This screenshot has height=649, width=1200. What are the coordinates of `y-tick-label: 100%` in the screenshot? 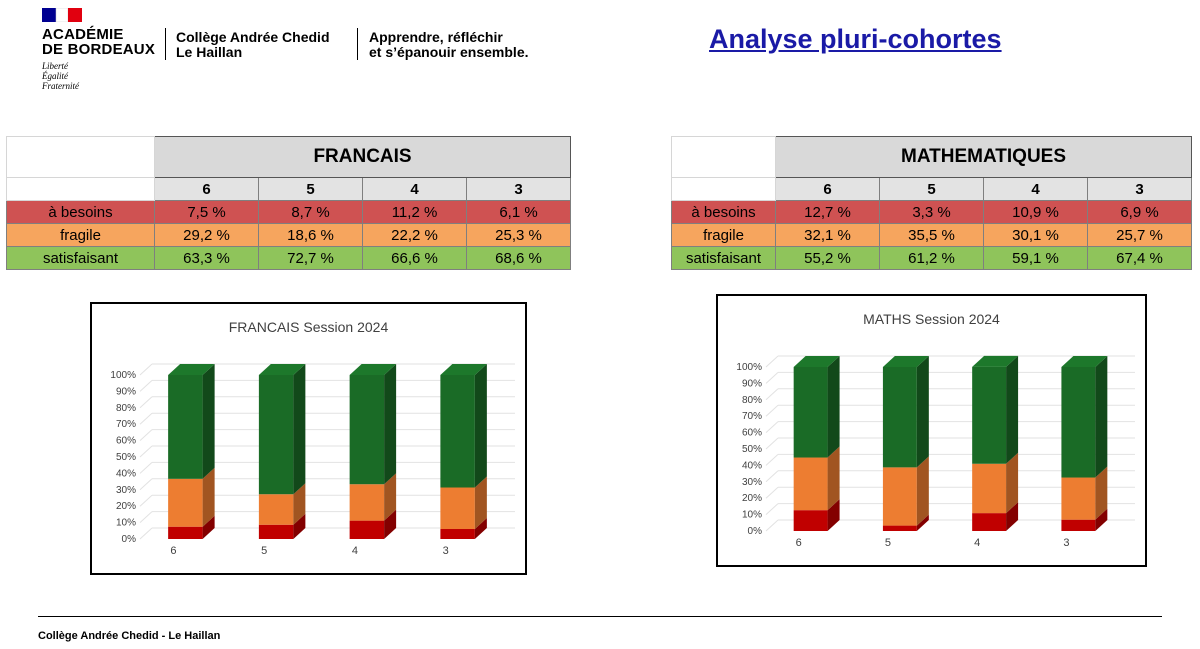 It's located at (749, 367).